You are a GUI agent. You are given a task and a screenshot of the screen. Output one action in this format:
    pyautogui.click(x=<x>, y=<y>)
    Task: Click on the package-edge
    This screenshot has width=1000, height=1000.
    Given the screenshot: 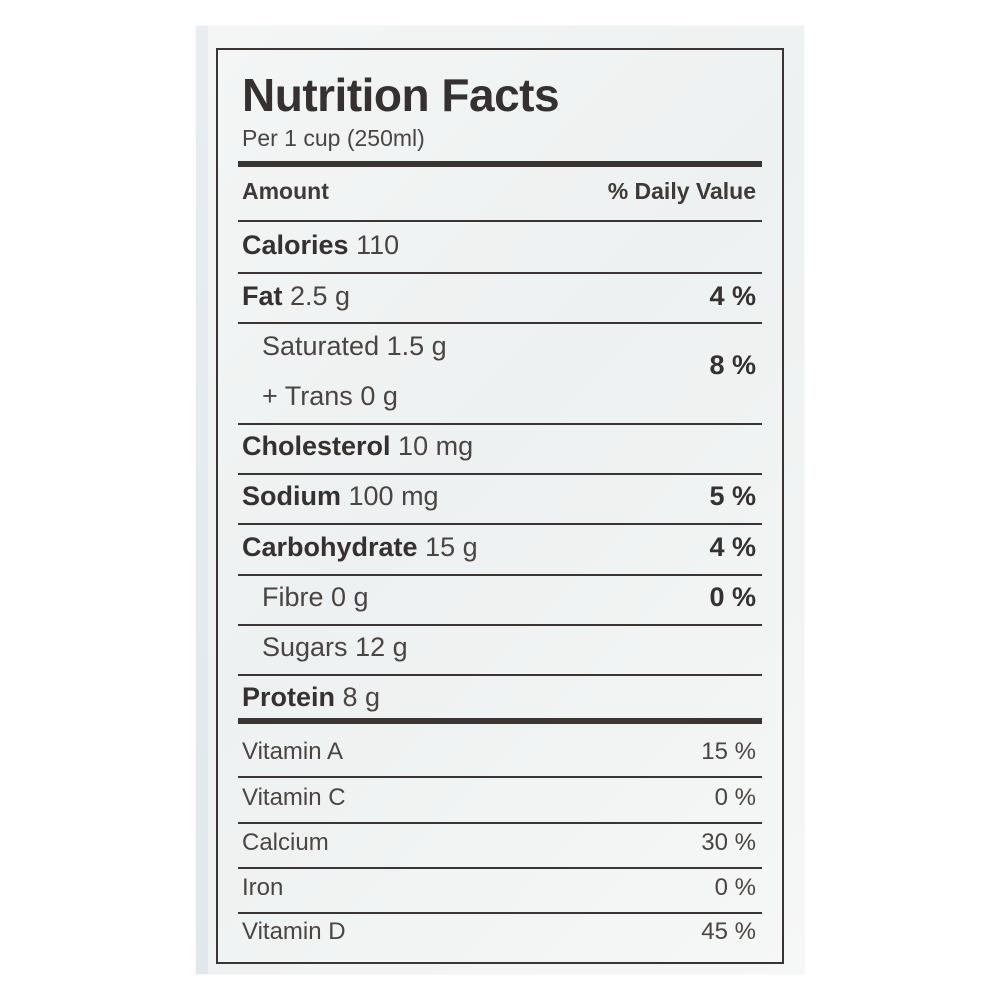 What is the action you would take?
    pyautogui.click(x=202, y=500)
    